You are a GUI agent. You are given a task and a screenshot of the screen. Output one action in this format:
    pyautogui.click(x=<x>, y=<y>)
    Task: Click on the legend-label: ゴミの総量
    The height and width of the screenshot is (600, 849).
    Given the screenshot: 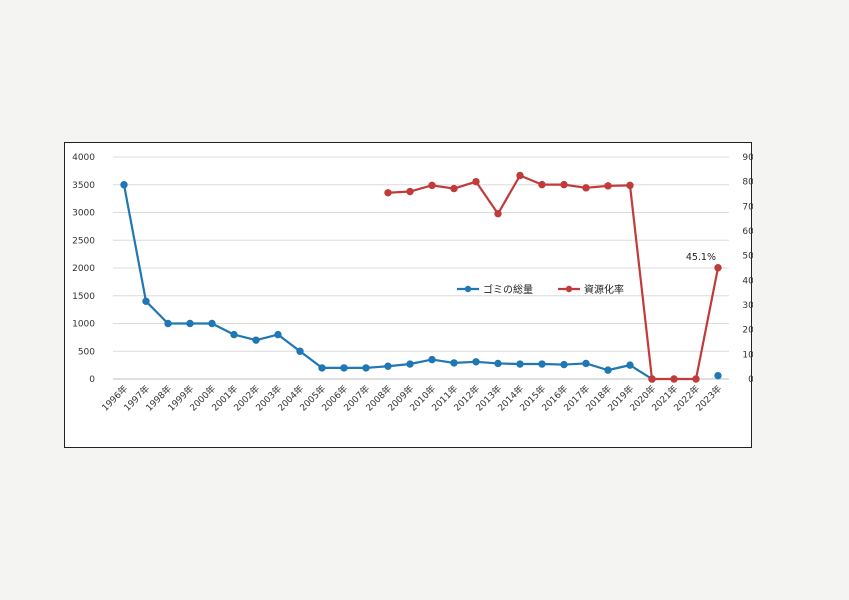 What is the action you would take?
    pyautogui.click(x=508, y=289)
    